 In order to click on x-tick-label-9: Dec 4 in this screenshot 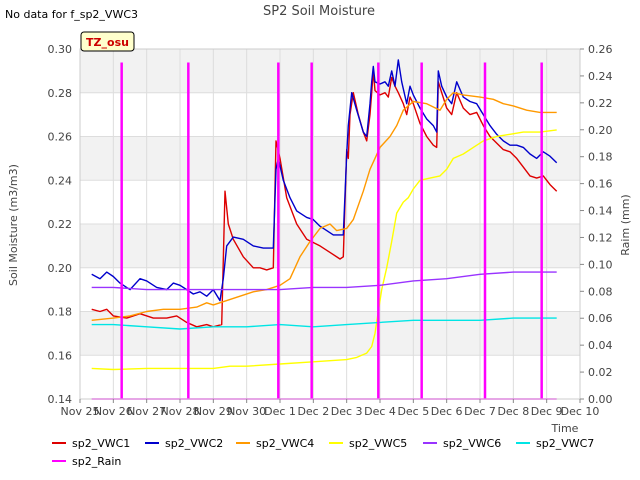, I will do `click(380, 411)`.